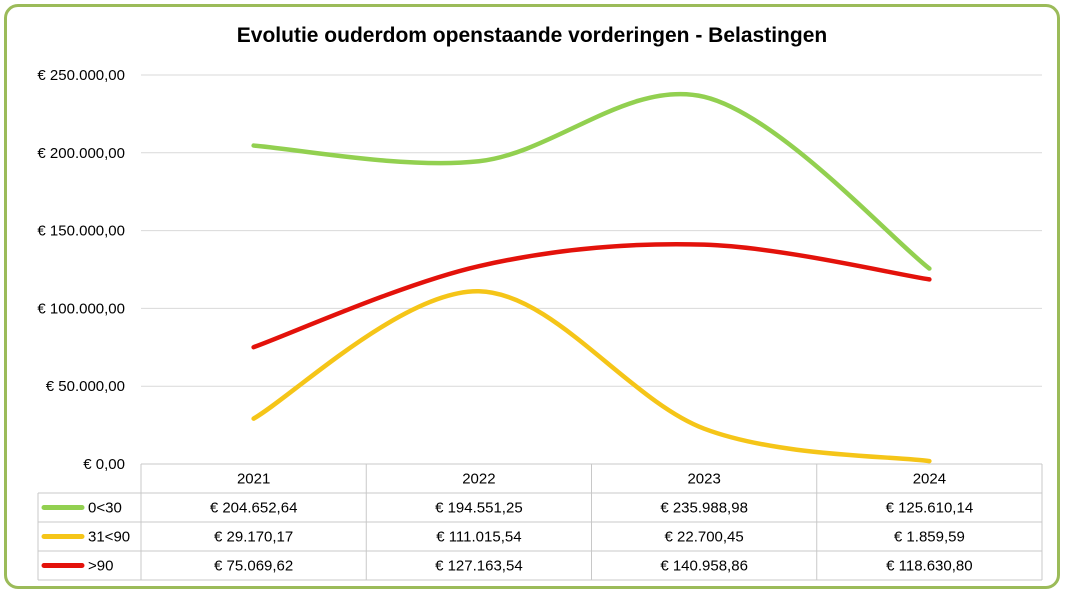 The width and height of the screenshot is (1067, 595). I want to click on data-label: € 140.958,86, so click(704, 566).